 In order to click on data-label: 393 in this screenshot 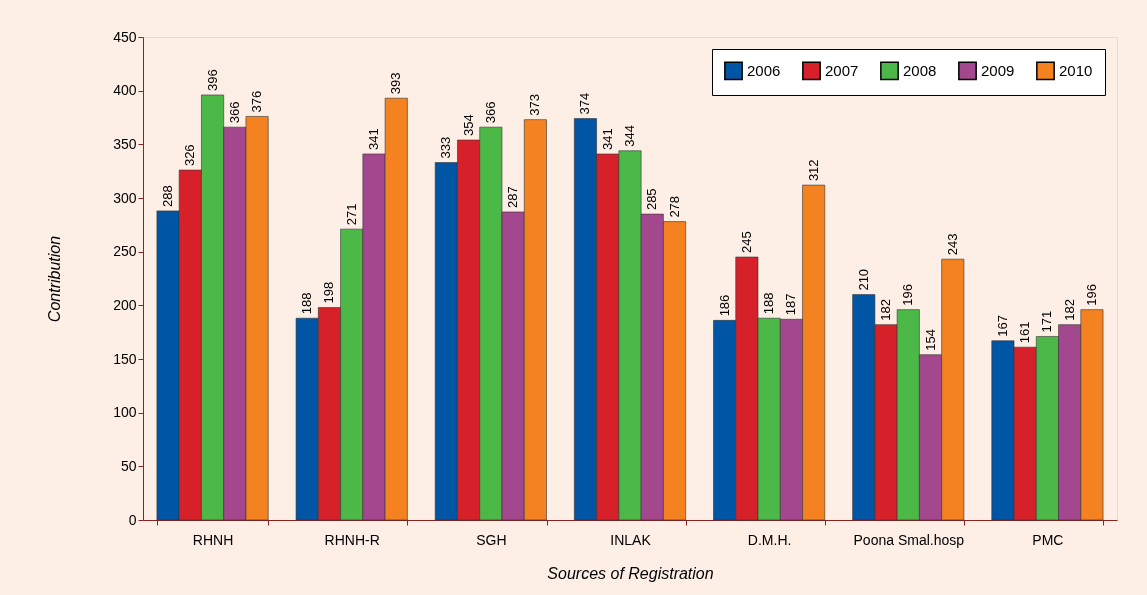, I will do `click(396, 83)`.